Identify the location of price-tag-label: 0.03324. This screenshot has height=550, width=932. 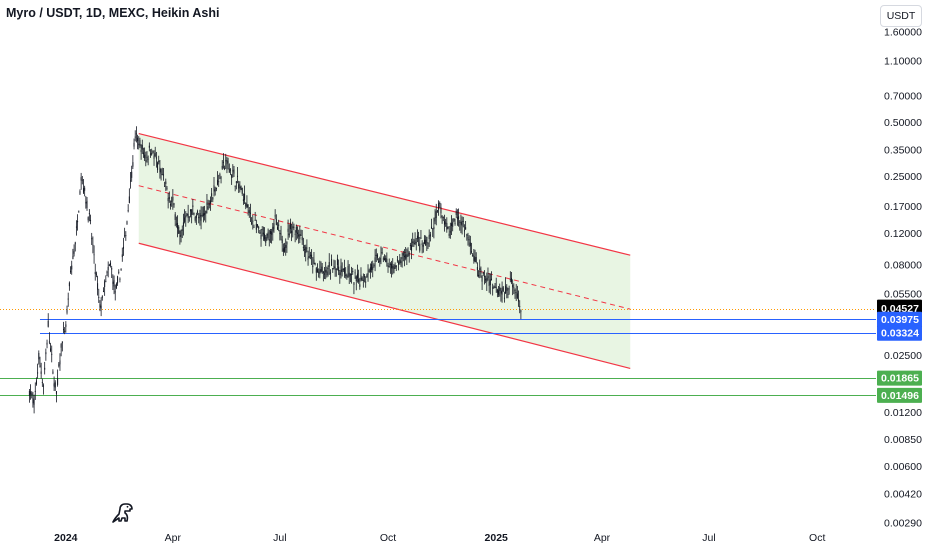
(900, 334).